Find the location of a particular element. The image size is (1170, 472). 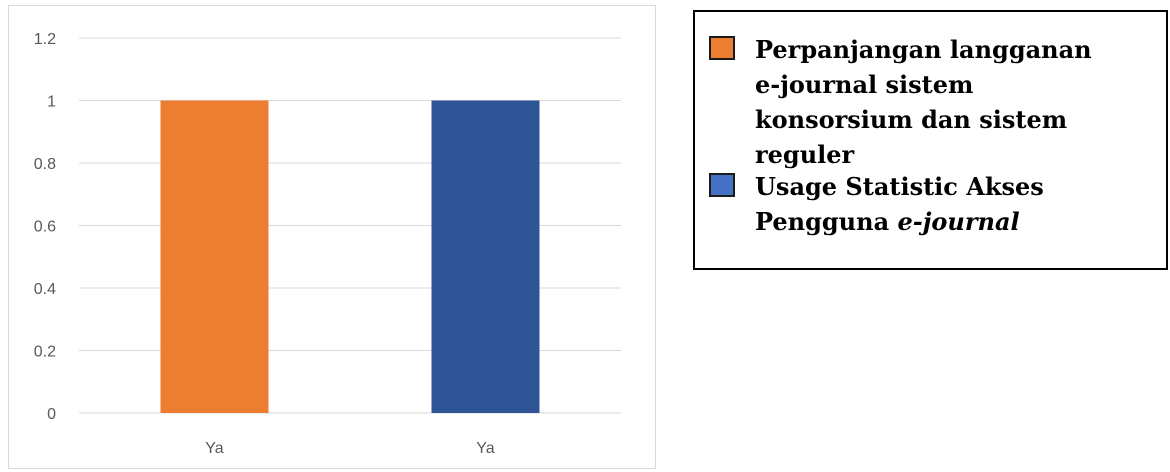

y-tick-label: 1 is located at coordinates (51, 102).